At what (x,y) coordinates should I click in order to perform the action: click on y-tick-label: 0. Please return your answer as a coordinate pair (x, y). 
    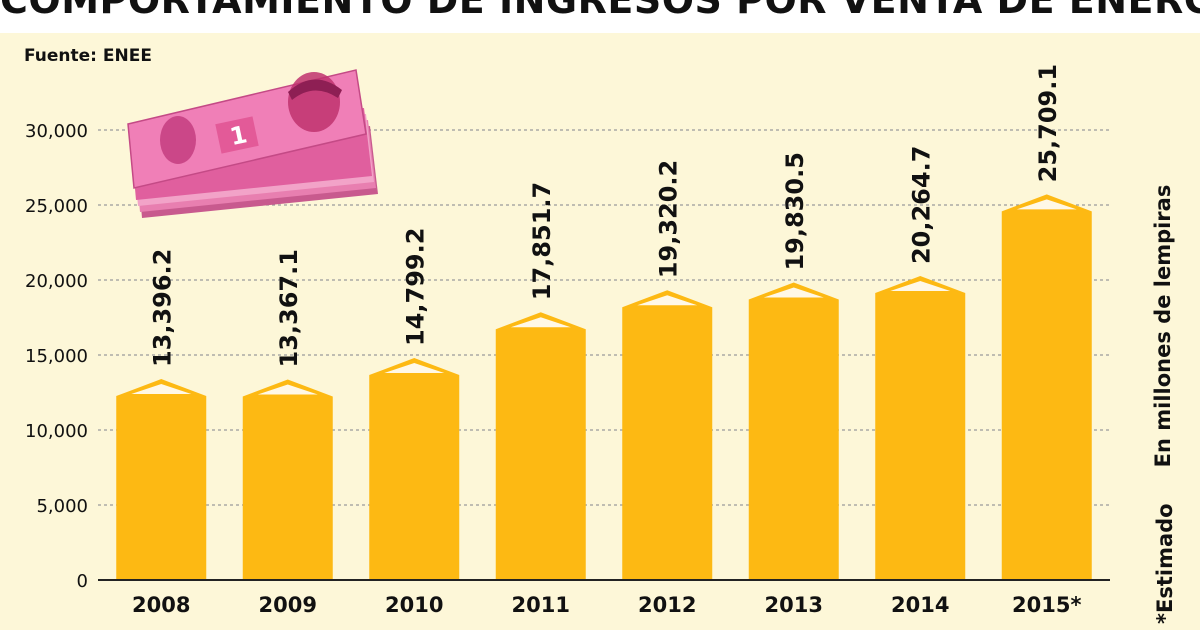
    Looking at the image, I should click on (82, 581).